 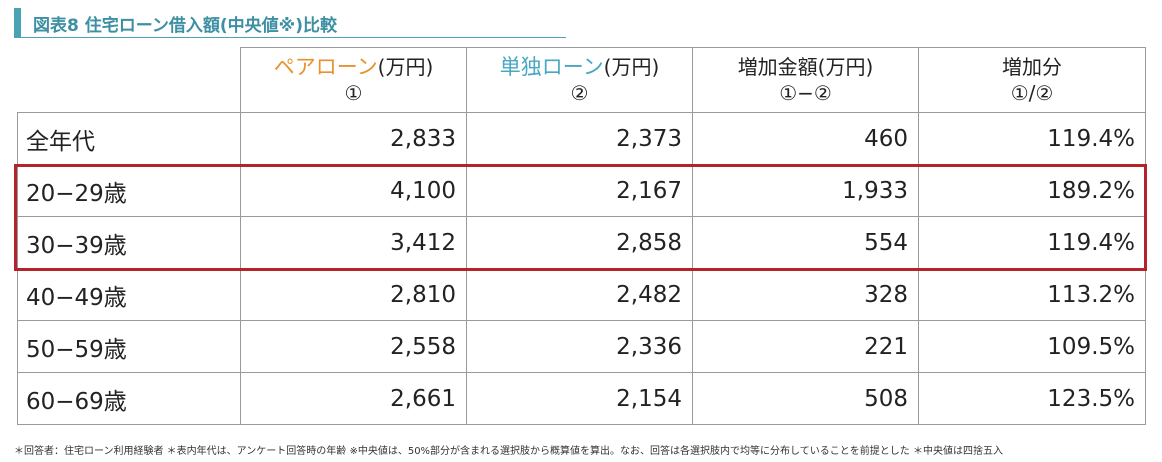 I want to click on increase-ratio-value: 123.5%, so click(x=1032, y=398).